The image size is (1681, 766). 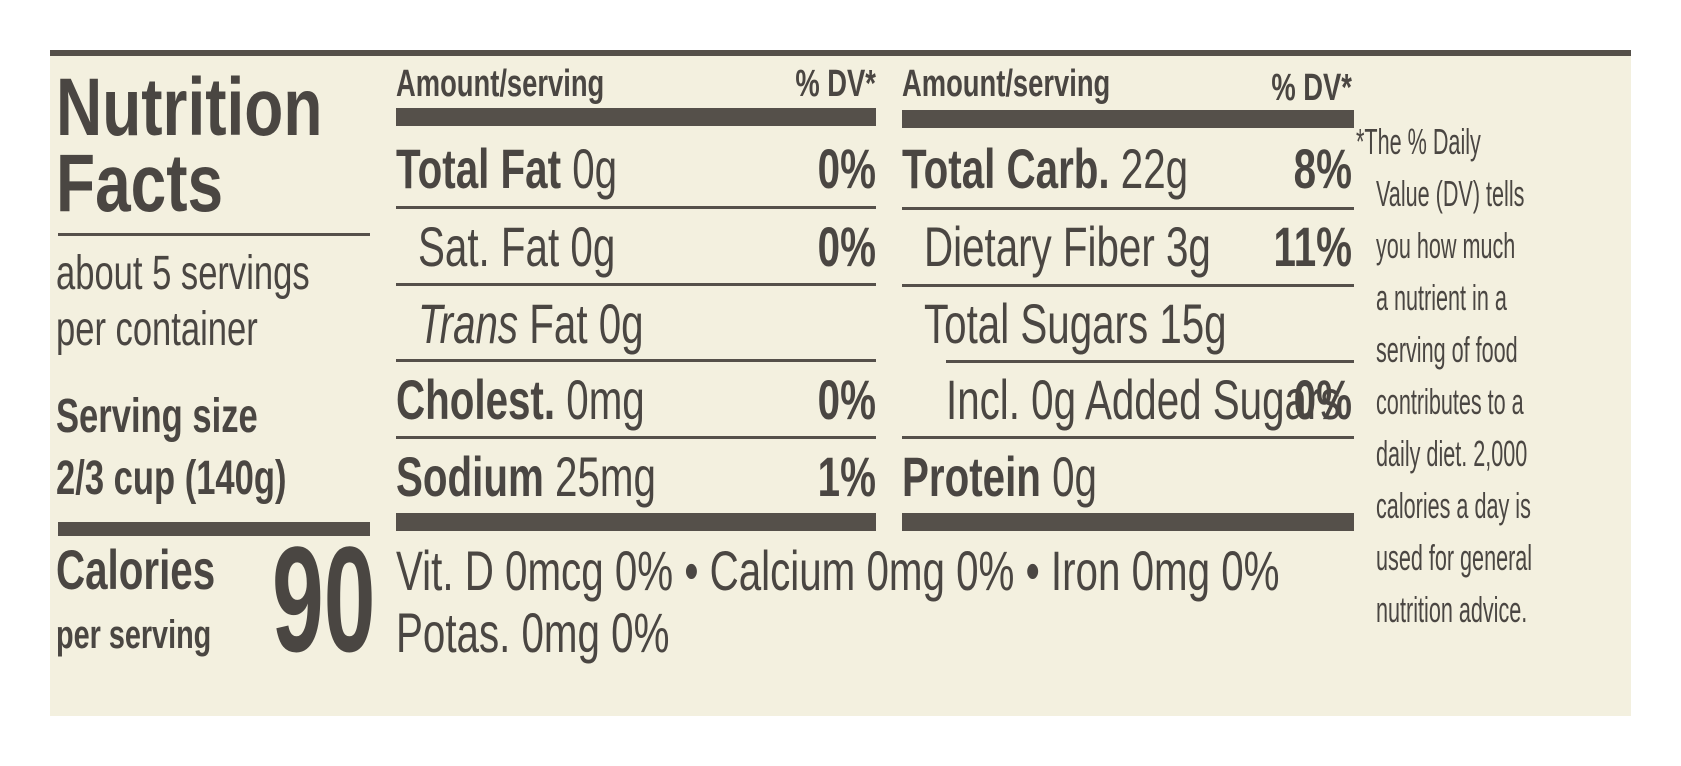 What do you see at coordinates (1039, 246) in the screenshot?
I see `fiber-name: Dietary Fiber` at bounding box center [1039, 246].